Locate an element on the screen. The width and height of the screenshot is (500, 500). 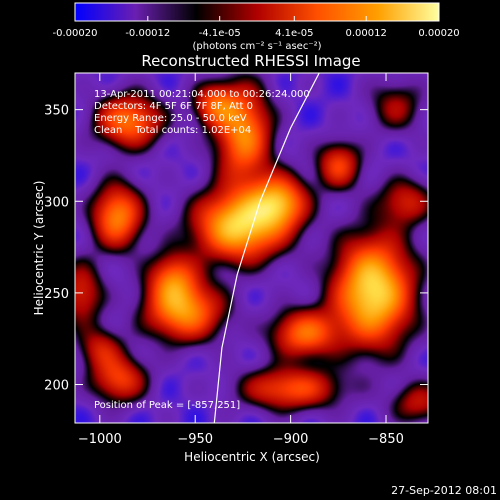
colorbar-tick-label: -0.00012 is located at coordinates (147, 33).